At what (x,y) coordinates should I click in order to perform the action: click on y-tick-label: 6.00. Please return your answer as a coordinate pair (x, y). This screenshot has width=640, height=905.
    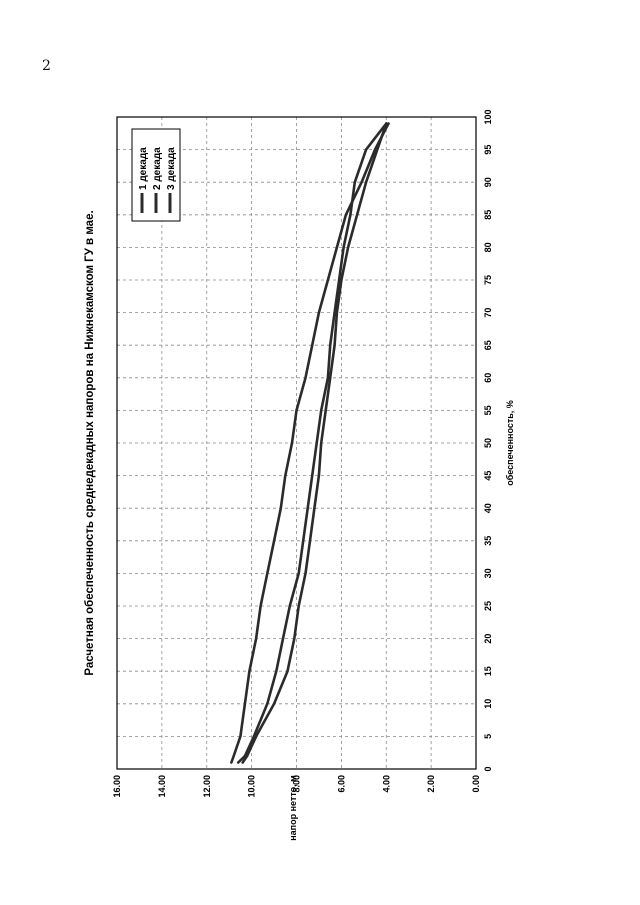
    Looking at the image, I should click on (341, 784).